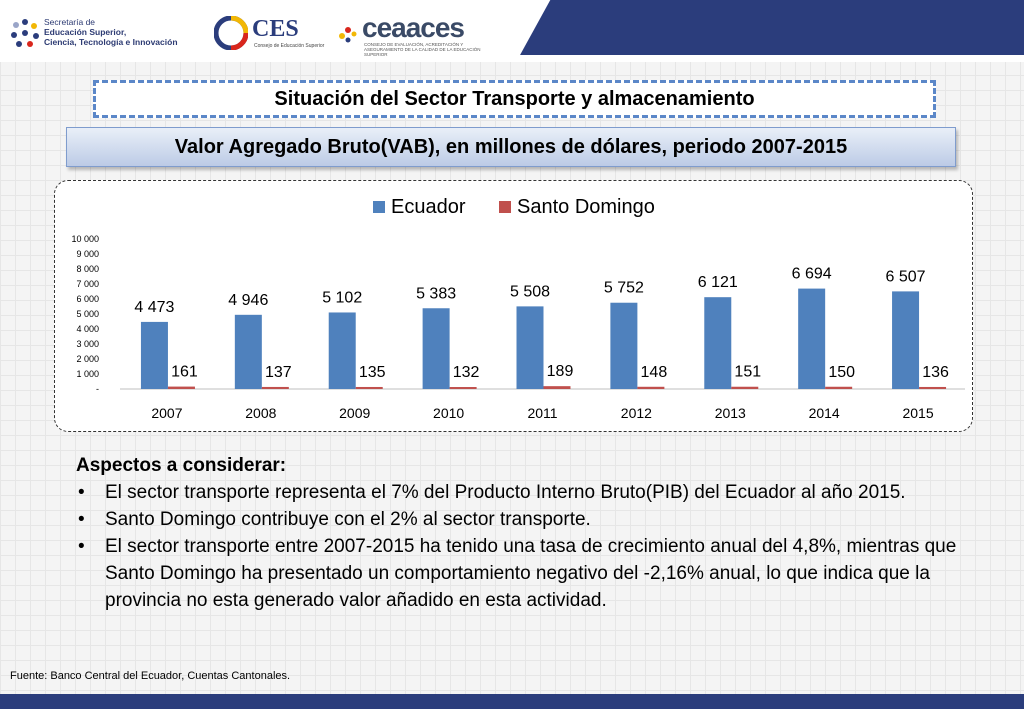  I want to click on data-label: 135, so click(372, 372).